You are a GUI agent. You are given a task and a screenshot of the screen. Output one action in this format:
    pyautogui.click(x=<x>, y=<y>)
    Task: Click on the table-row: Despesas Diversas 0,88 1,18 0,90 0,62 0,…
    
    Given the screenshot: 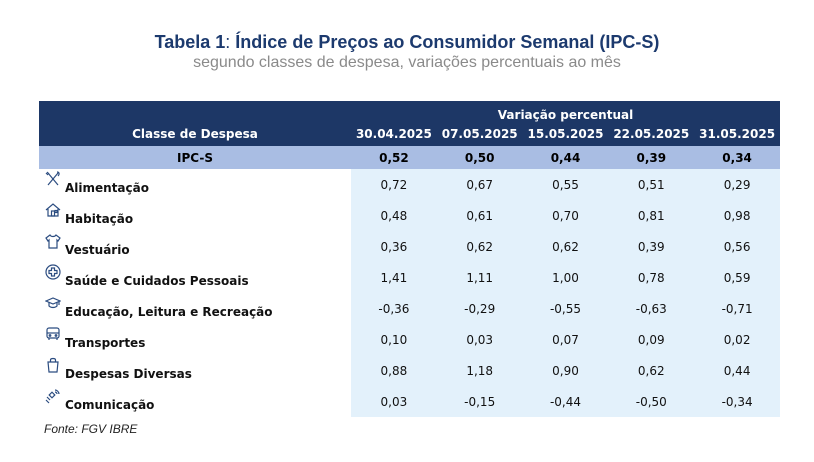 What is the action you would take?
    pyautogui.click(x=410, y=370)
    